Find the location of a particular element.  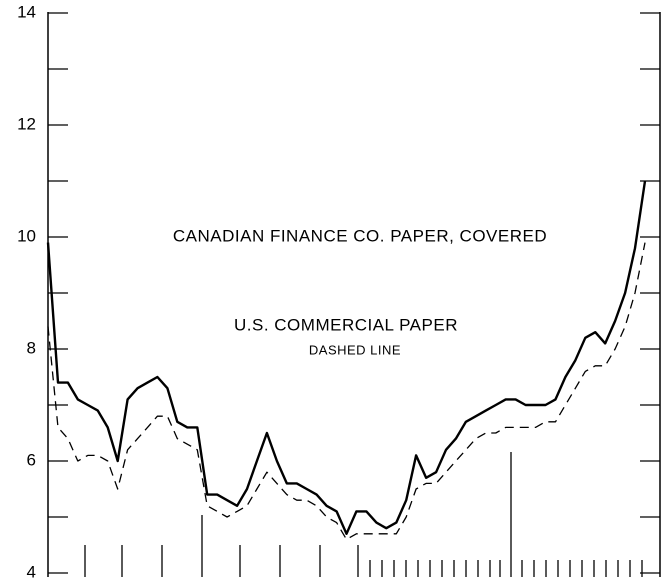

y-tick-label: 4 is located at coordinates (31, 571).